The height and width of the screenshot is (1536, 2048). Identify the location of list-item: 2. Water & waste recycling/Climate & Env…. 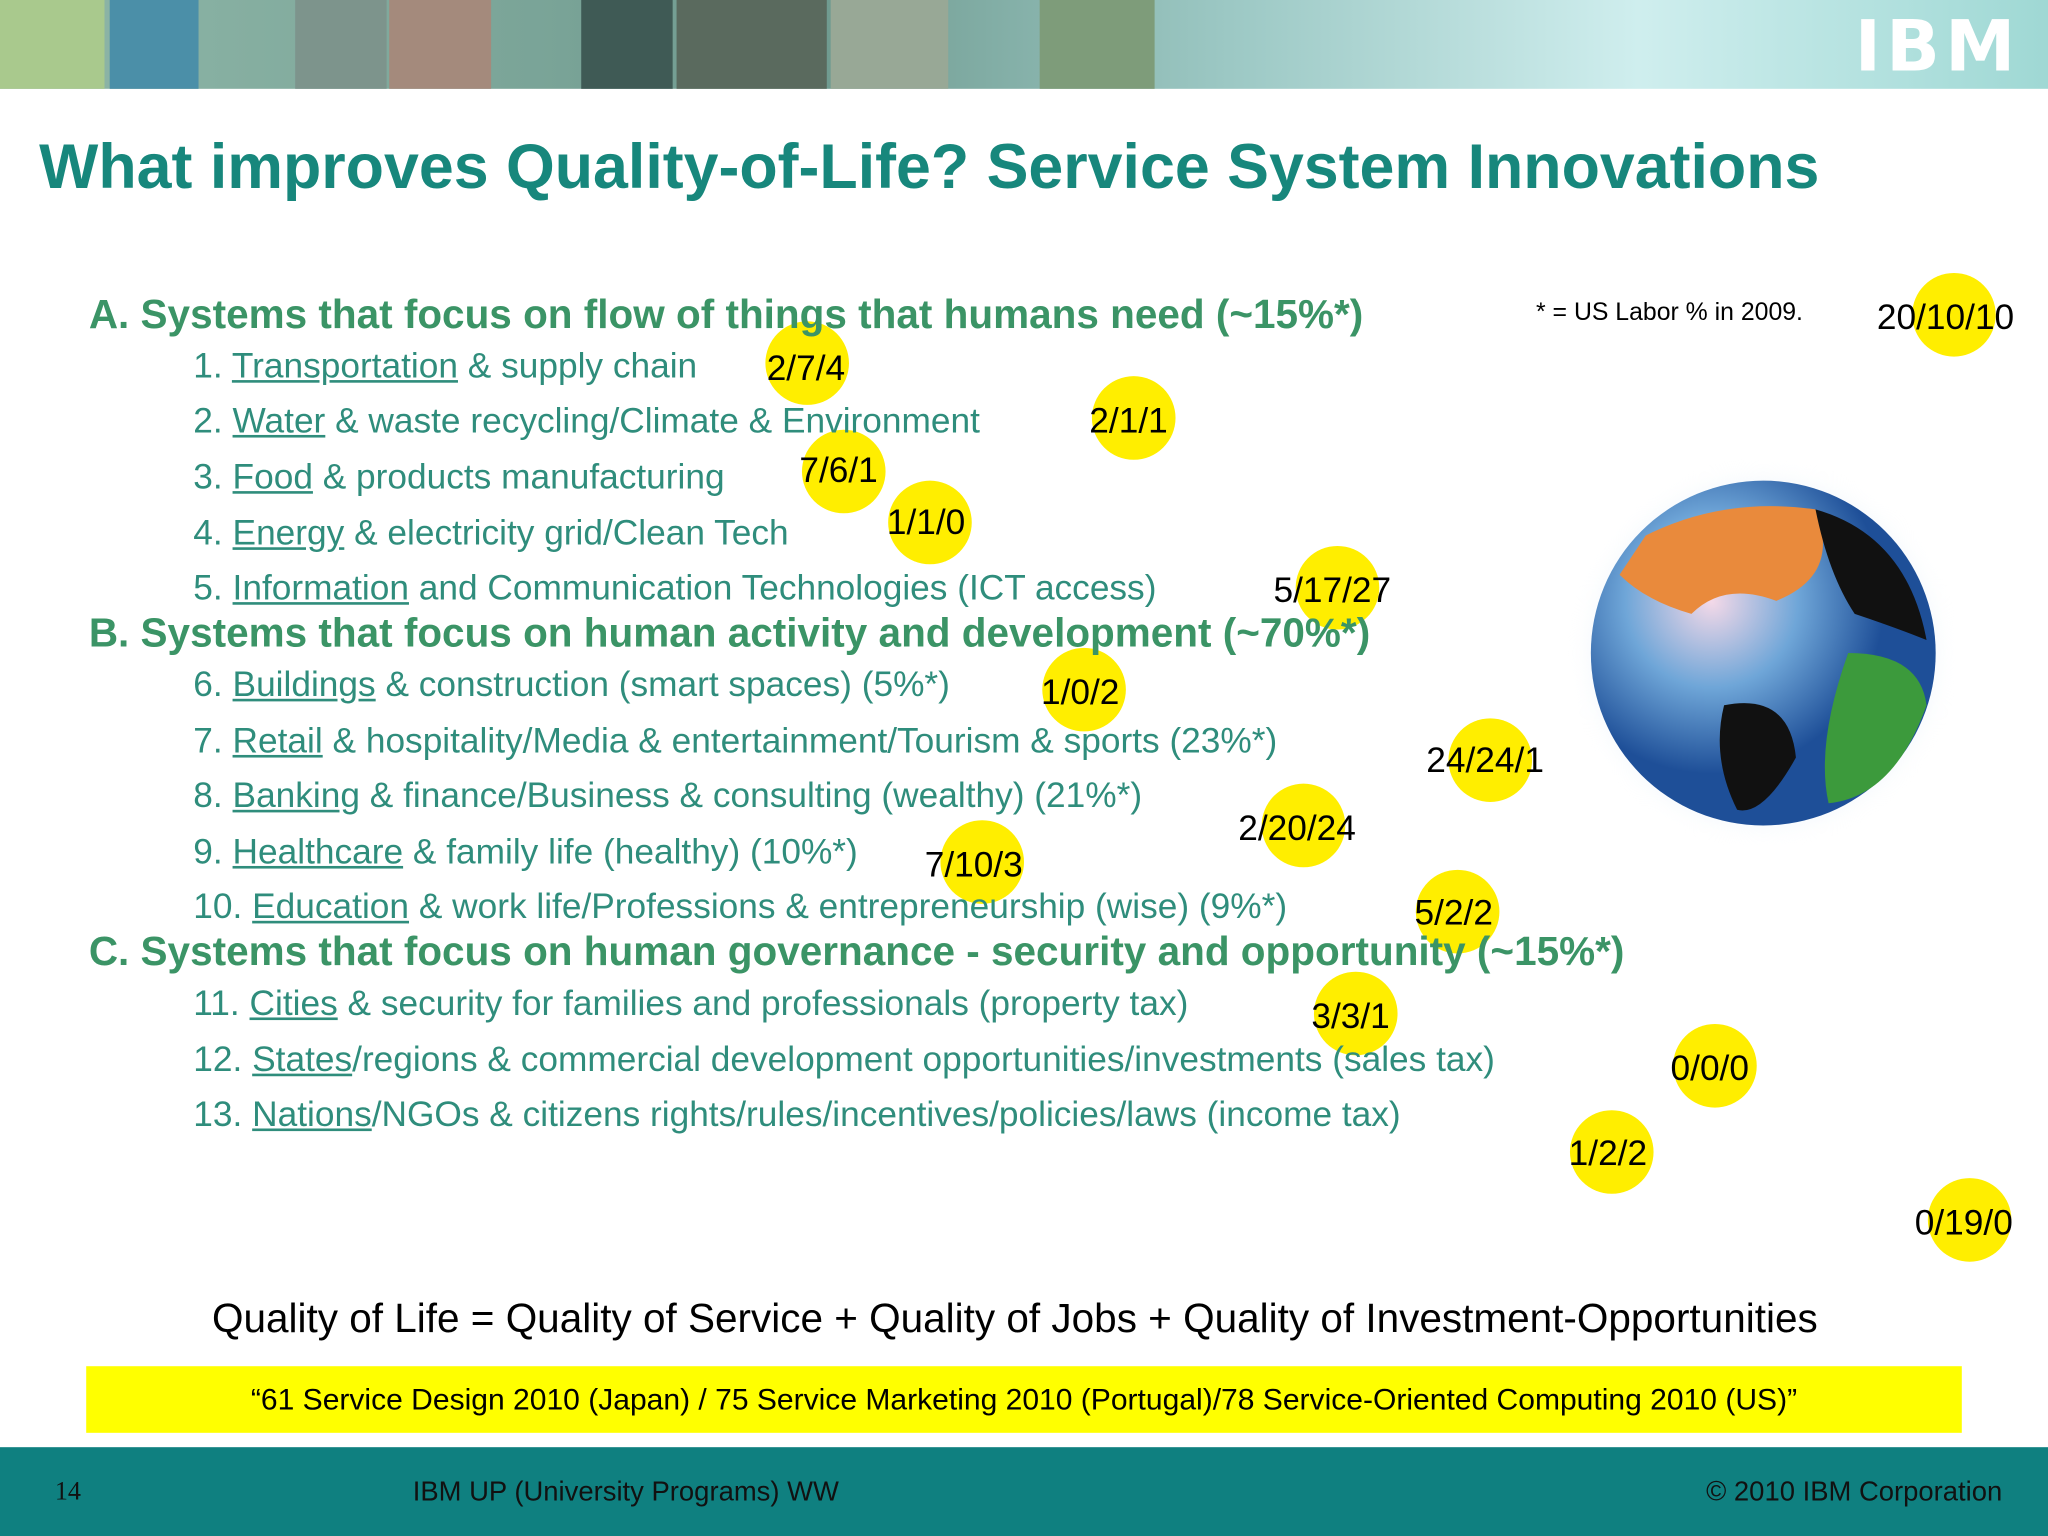
(586, 421).